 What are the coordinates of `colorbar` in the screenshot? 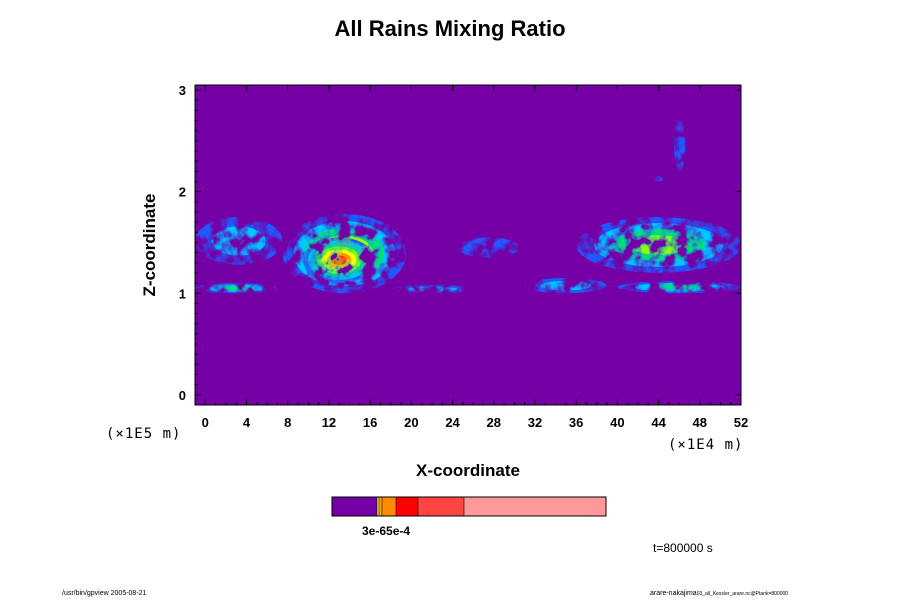 It's located at (469, 506).